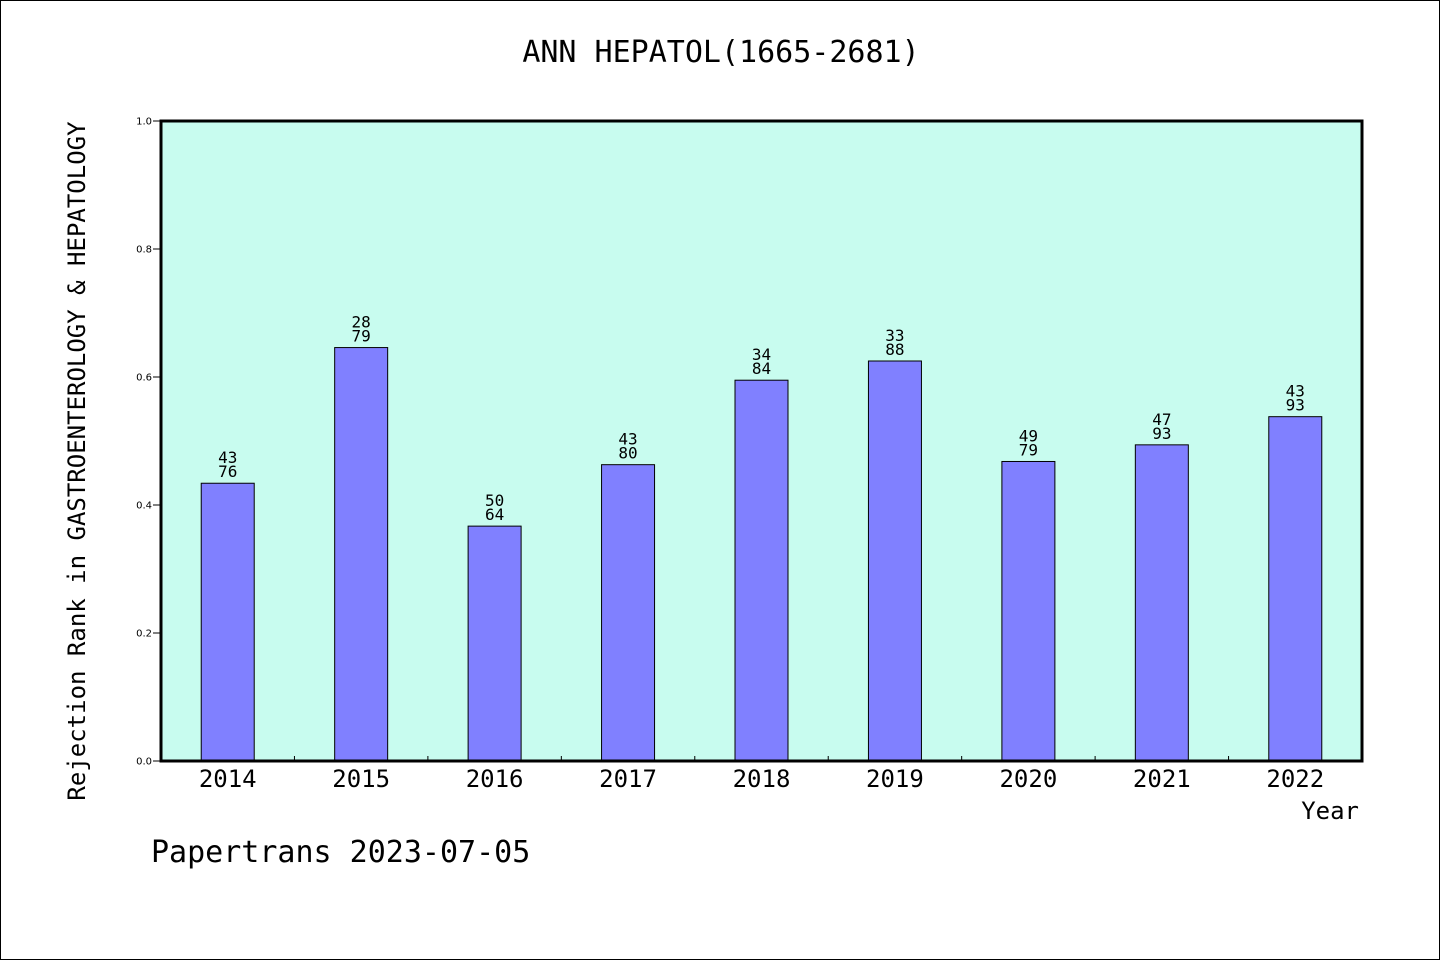 This screenshot has width=1440, height=960. I want to click on bar-label-top: 34, so click(761, 354).